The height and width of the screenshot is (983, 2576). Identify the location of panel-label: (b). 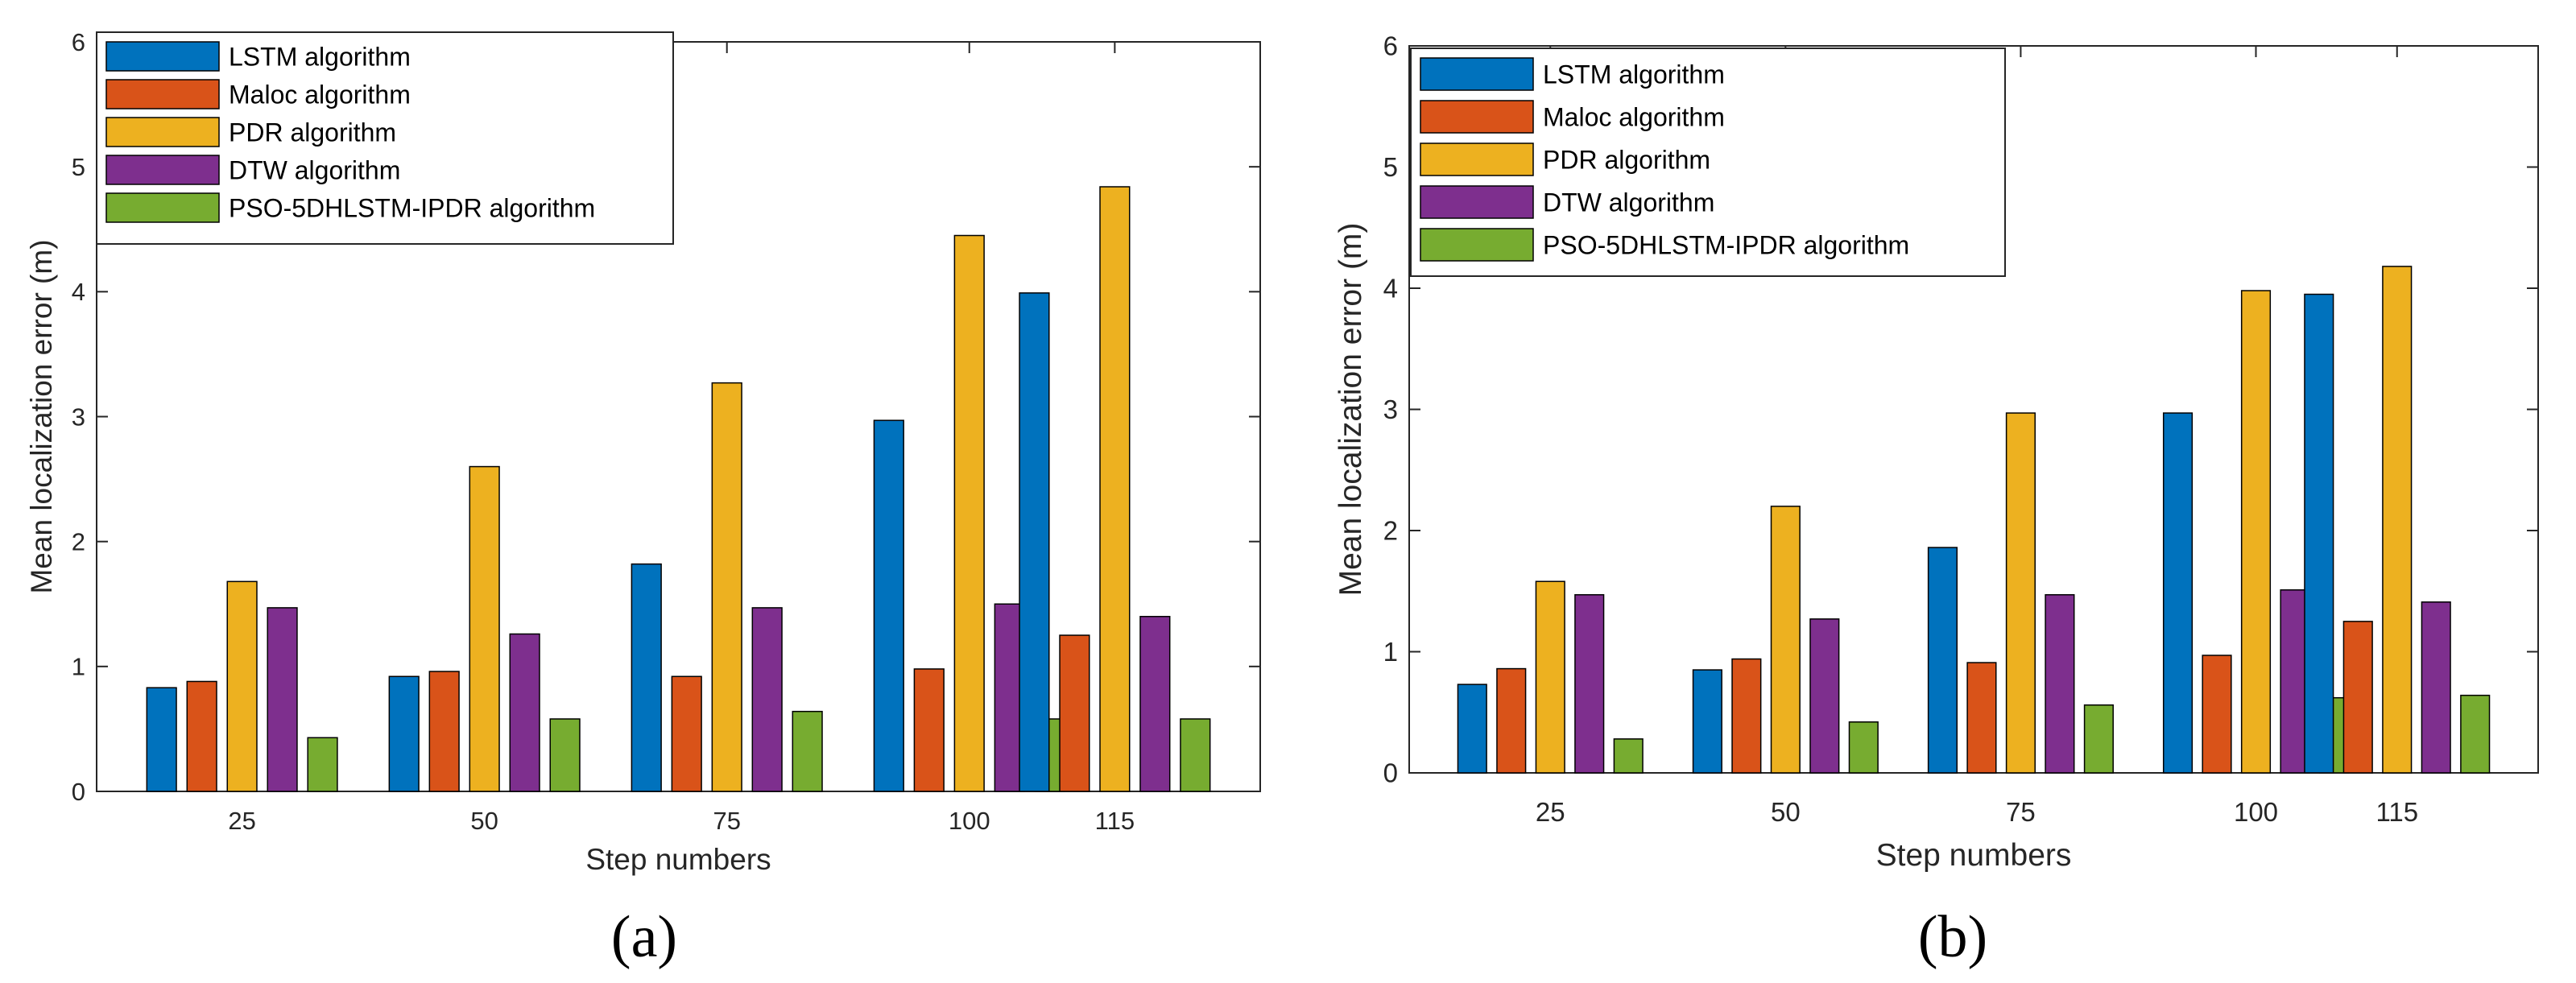
(1952, 937).